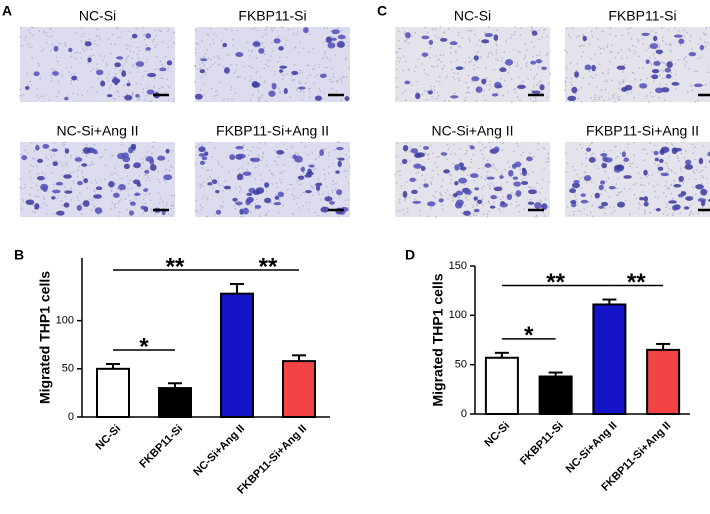  What do you see at coordinates (97, 16) in the screenshot?
I see `image-label: NC-Si` at bounding box center [97, 16].